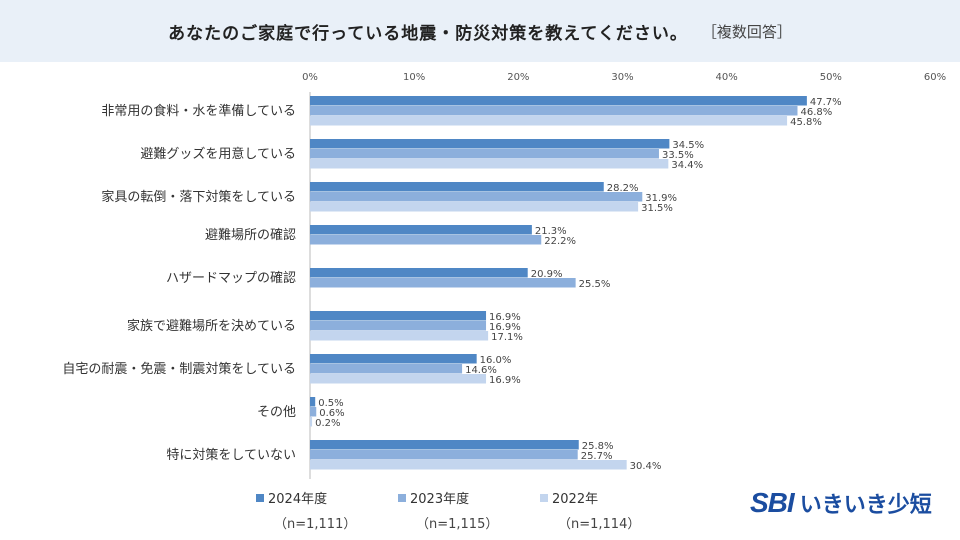 The width and height of the screenshot is (960, 540). I want to click on category-label: 避難場所の確認, so click(250, 235).